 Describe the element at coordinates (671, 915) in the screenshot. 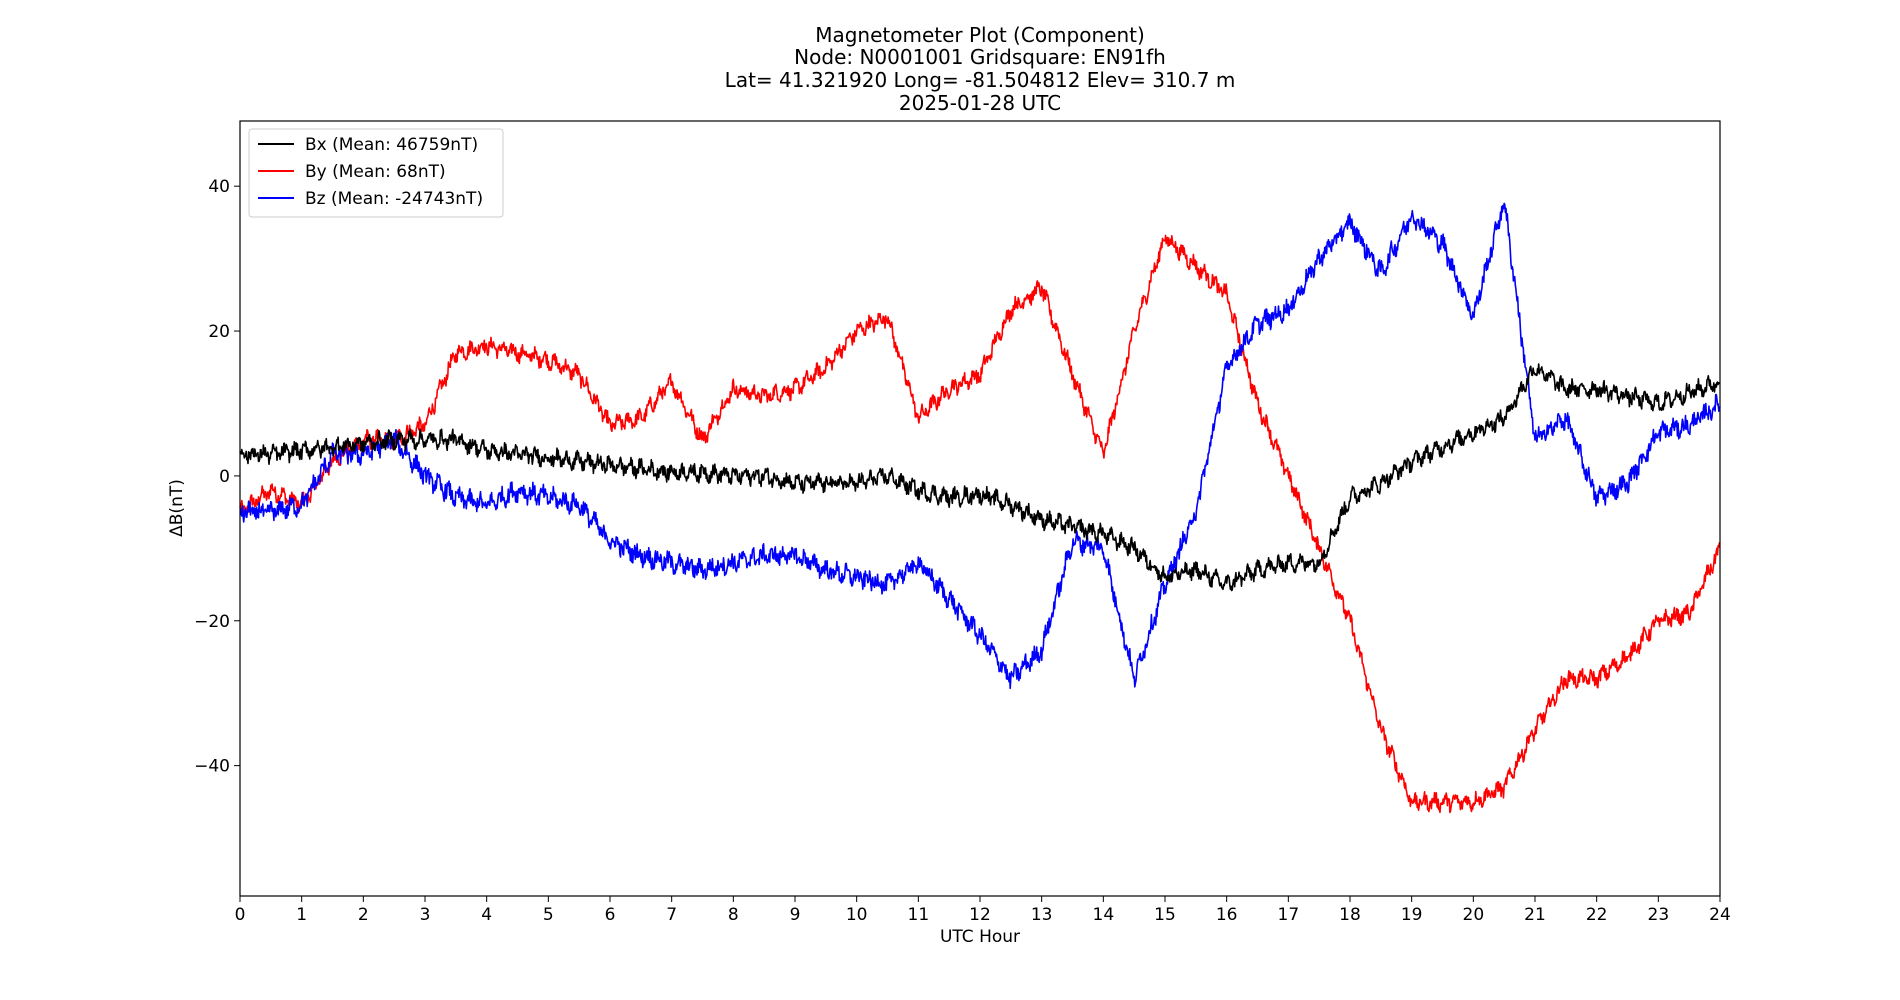

I see `x-tick-label: 7` at that location.